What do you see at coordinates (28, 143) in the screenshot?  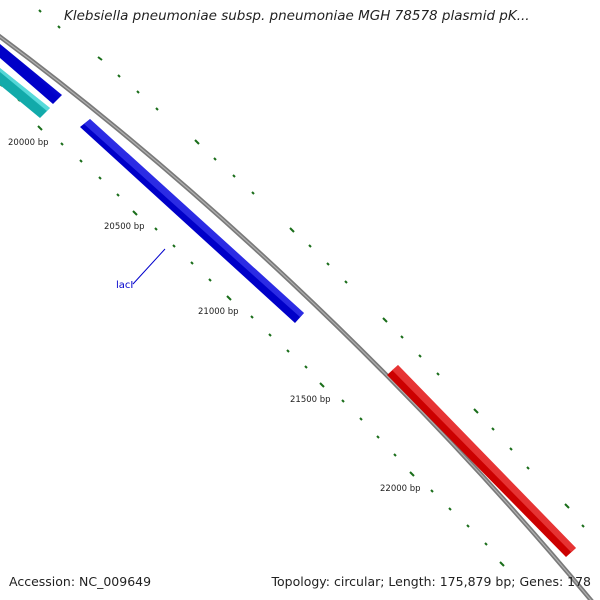 I see `position-label: 20000 bp` at bounding box center [28, 143].